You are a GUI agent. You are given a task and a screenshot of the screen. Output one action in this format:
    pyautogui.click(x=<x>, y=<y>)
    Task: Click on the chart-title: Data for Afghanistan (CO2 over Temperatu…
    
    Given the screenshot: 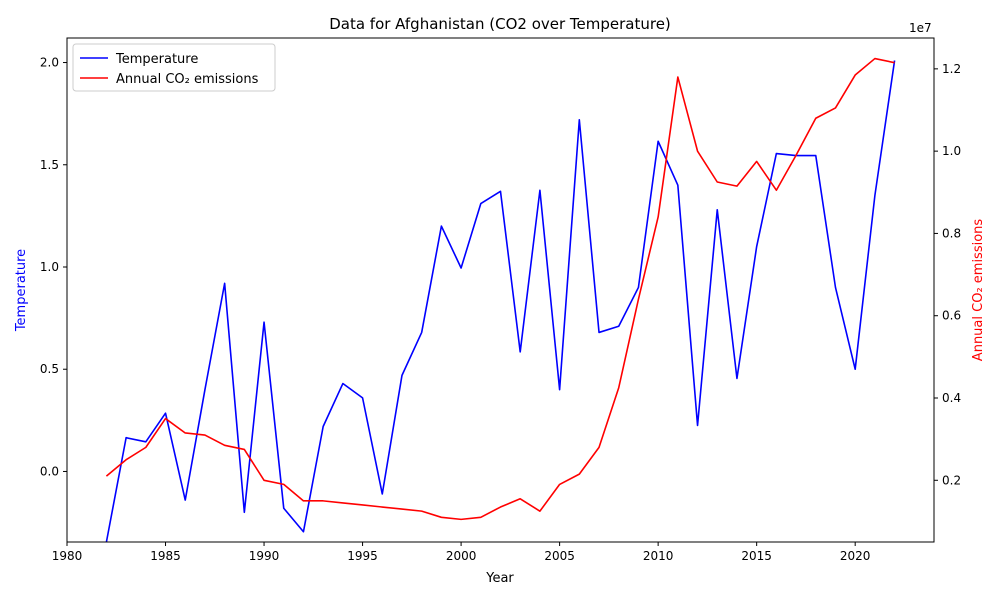 What is the action you would take?
    pyautogui.click(x=500, y=24)
    